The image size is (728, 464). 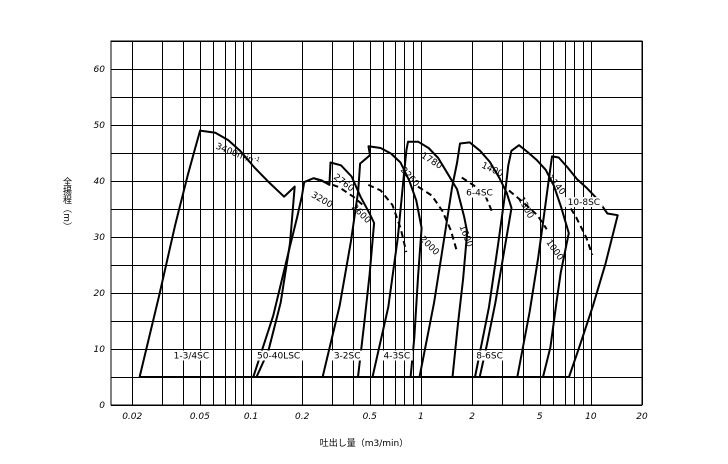 What do you see at coordinates (314, 269) in the screenshot?
I see `pump-curve-50-40lsc` at bounding box center [314, 269].